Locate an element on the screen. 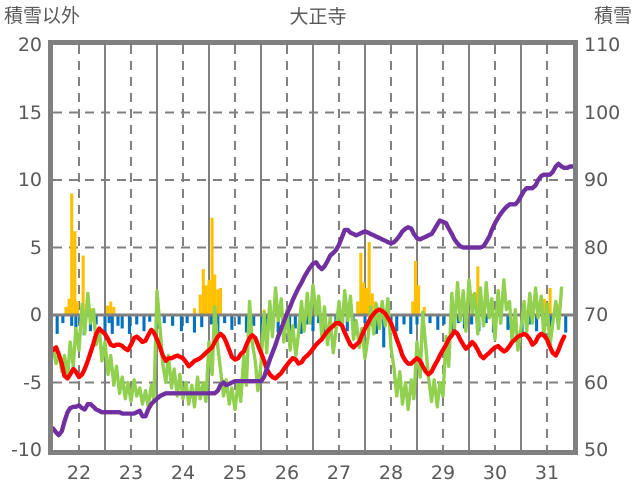 The image size is (636, 501). y-axis-right-tick: 80 is located at coordinates (596, 247).